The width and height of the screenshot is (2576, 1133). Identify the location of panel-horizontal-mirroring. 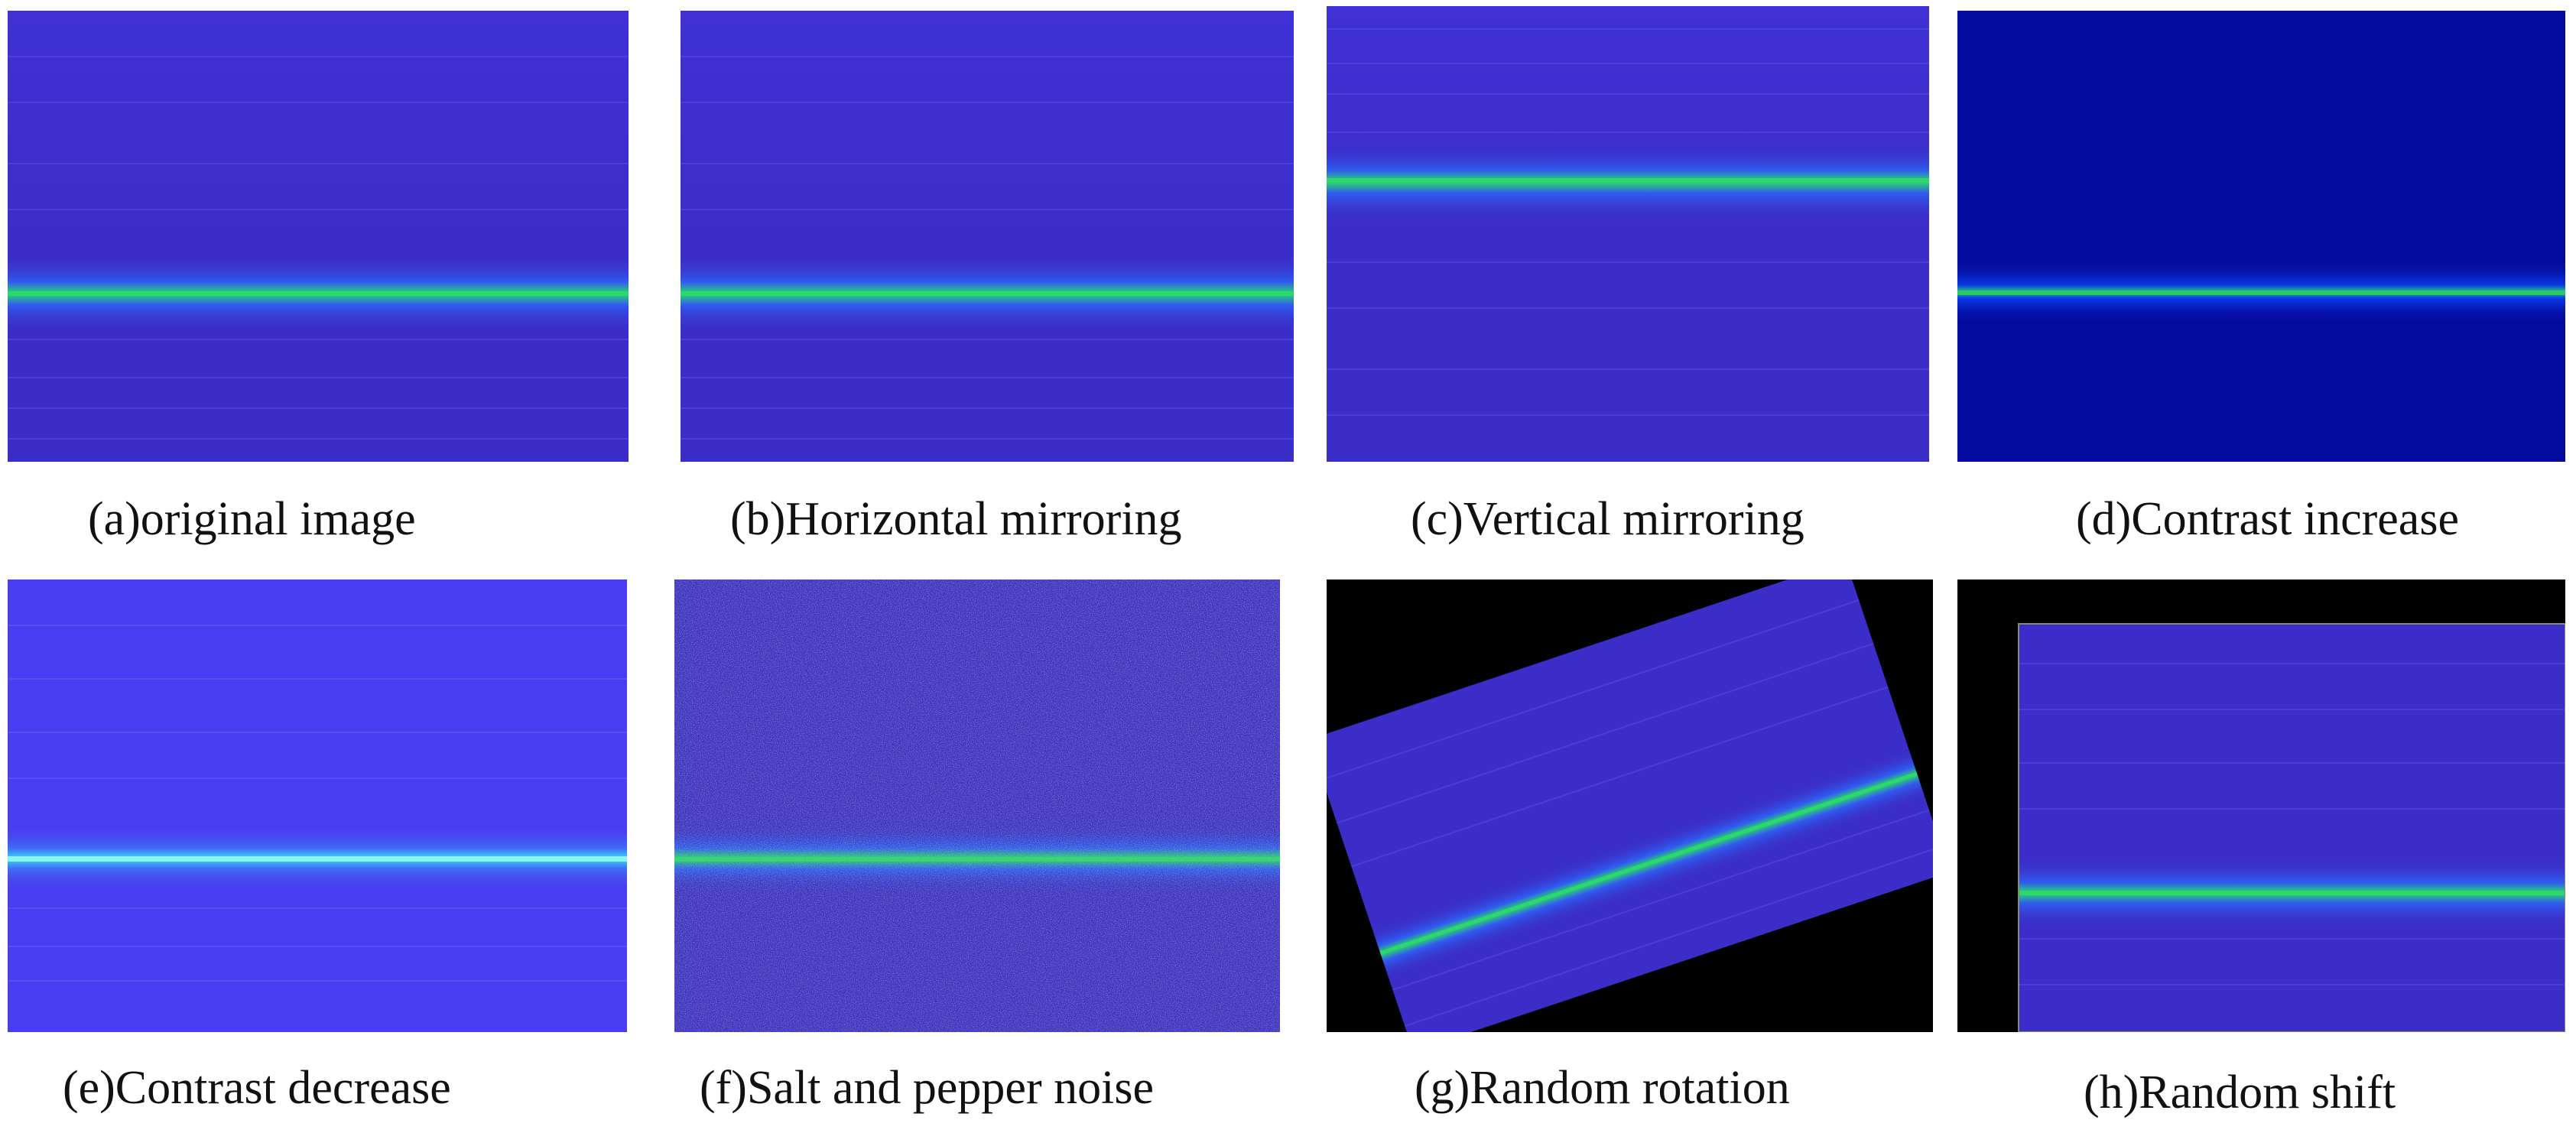
(988, 237).